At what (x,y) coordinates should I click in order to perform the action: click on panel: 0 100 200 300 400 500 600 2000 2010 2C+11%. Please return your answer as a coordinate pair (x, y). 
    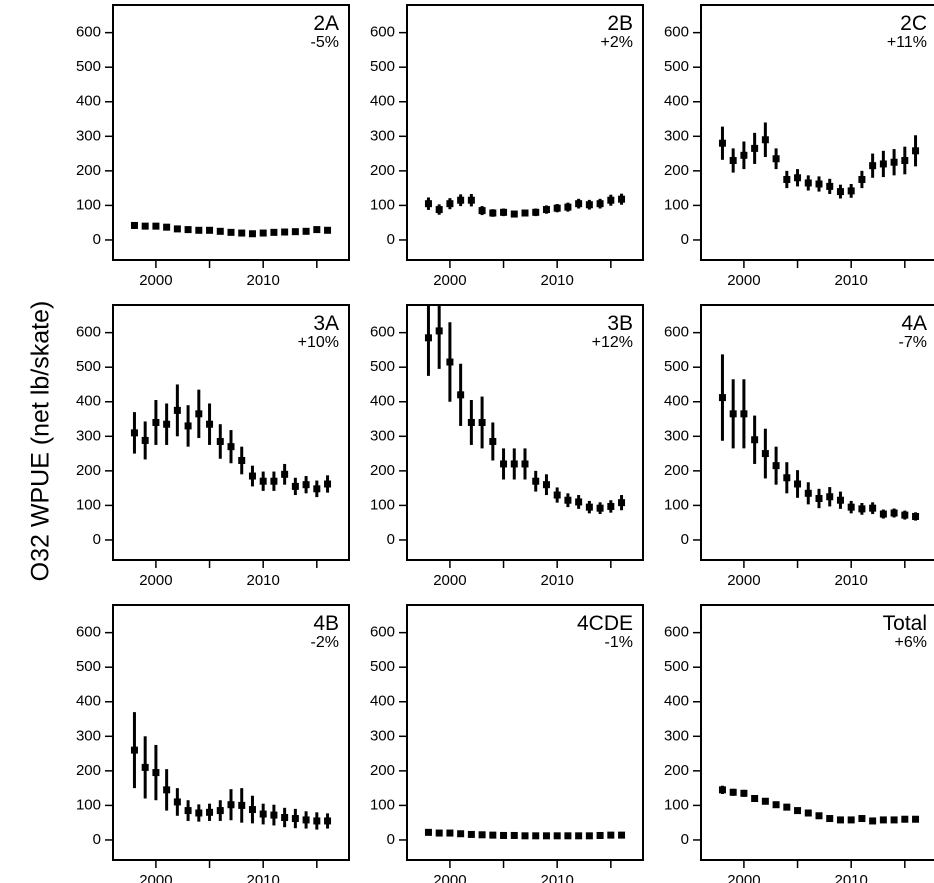
    Looking at the image, I should click on (799, 146).